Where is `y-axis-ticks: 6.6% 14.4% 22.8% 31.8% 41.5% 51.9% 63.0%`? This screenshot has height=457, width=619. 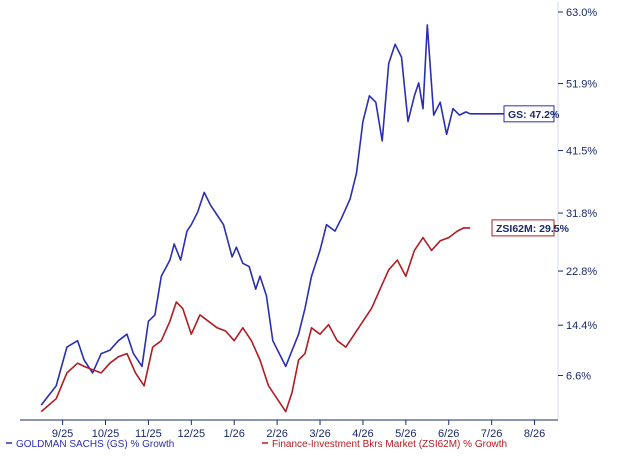 y-axis-ticks: 6.6% 14.4% 22.8% 31.8% 41.5% 51.9% 63.0% is located at coordinates (577, 194).